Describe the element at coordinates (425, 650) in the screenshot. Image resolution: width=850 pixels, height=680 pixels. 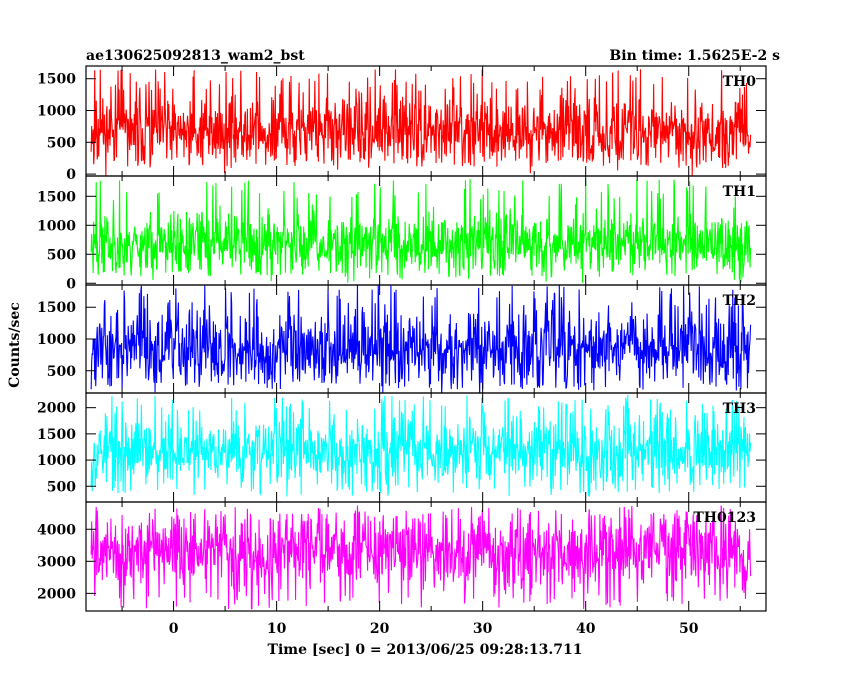
I see `x-axis-label: Time [sec] 0 = 2013/06/25 09:28:13.711` at that location.